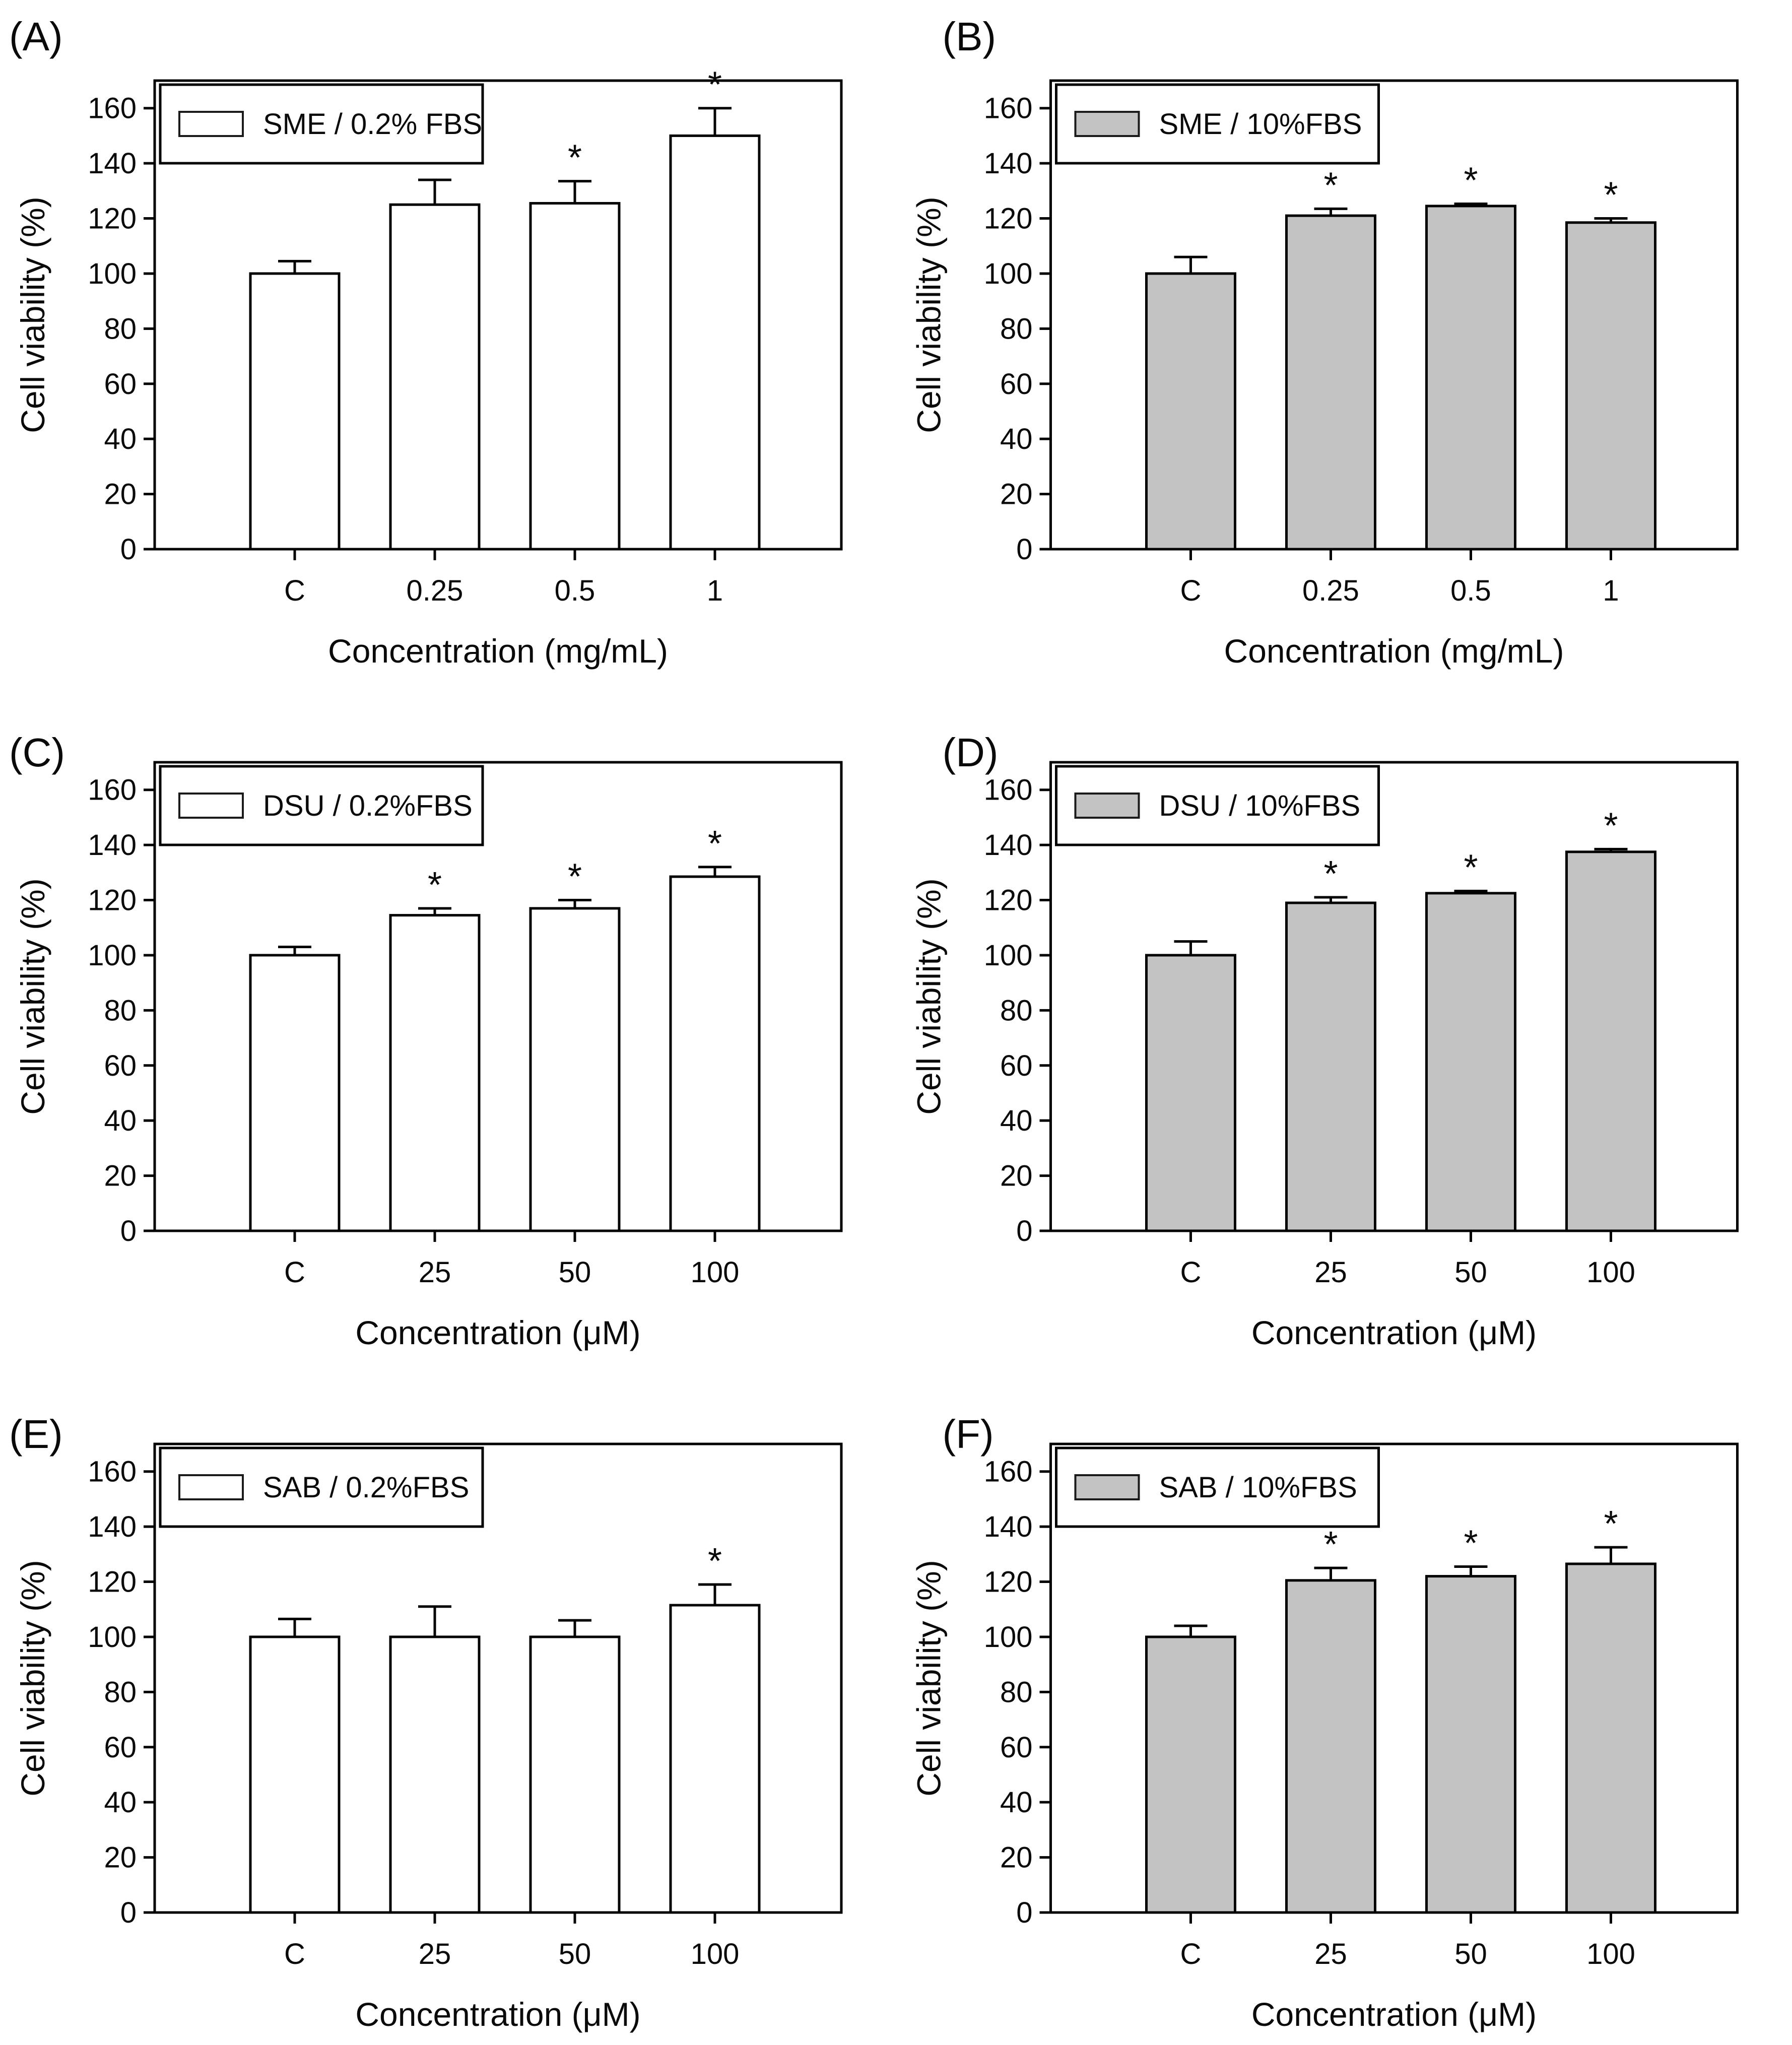  I want to click on x-axis-tick-label: 25, so click(435, 1954).